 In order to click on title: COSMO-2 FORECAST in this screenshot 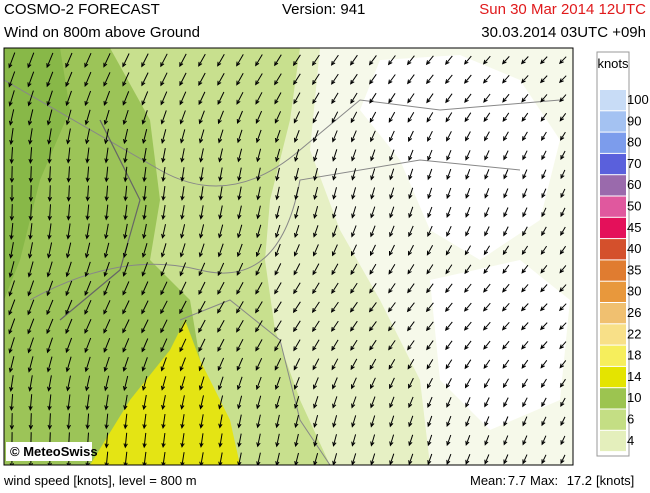, I will do `click(82, 9)`.